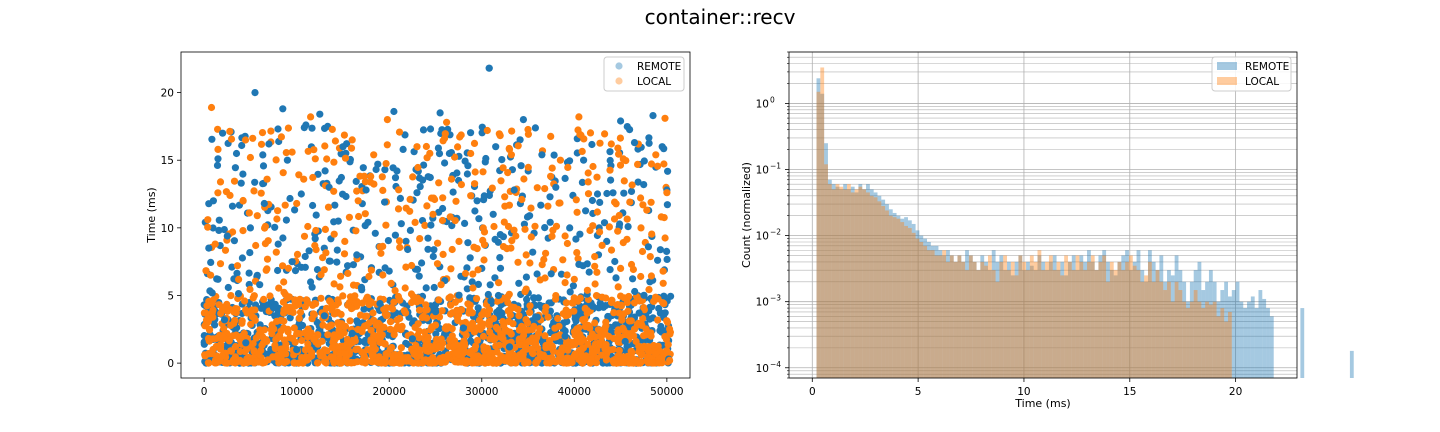 This screenshot has height=432, width=1440. What do you see at coordinates (1227, 81) in the screenshot?
I see `histogram-legend-swatch-local` at bounding box center [1227, 81].